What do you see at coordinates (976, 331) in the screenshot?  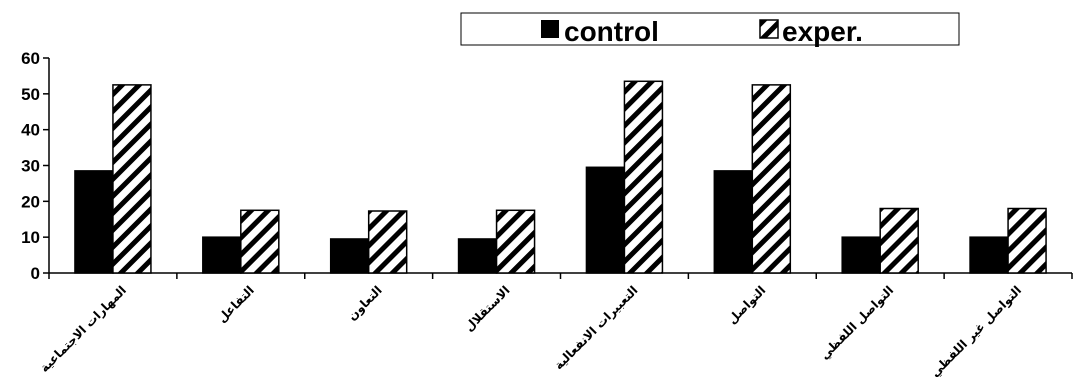 I see `x-category-label: التواصل غير اللفظي` at bounding box center [976, 331].